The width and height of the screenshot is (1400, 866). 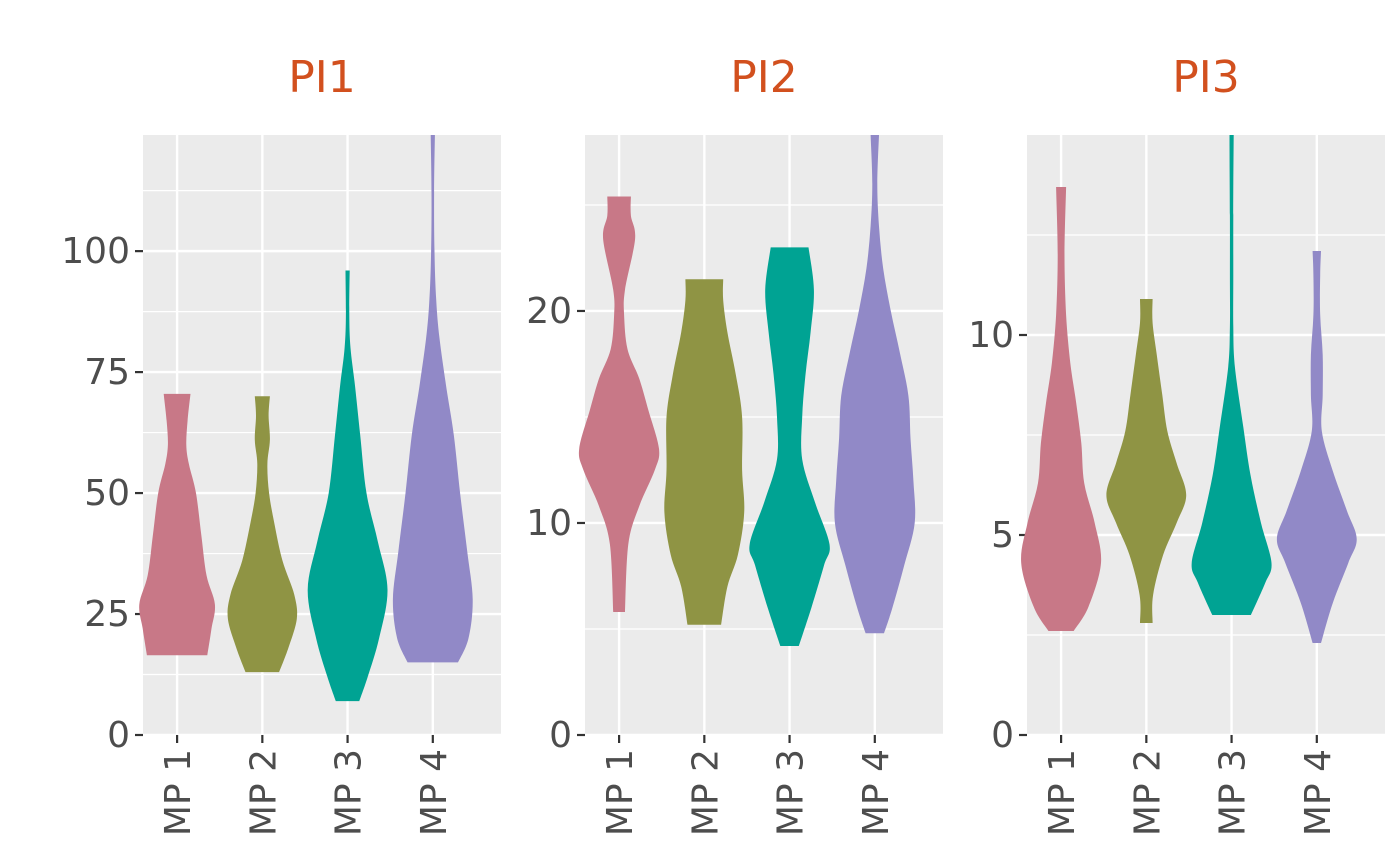 What do you see at coordinates (1206, 77) in the screenshot?
I see `panel-title: PI3` at bounding box center [1206, 77].